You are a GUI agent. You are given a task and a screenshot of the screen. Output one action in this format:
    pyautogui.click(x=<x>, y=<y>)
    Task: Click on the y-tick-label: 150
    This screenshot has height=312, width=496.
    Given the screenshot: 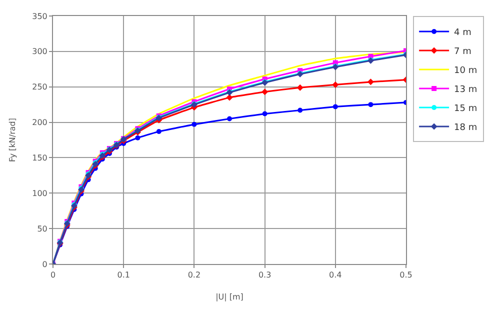 What is the action you would take?
    pyautogui.click(x=40, y=158)
    